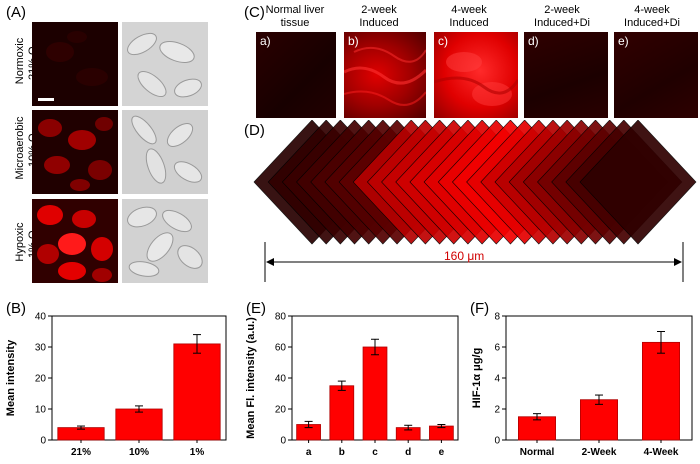 This screenshot has height=464, width=700. I want to click on x-tick-label: 4-Week, so click(661, 452).